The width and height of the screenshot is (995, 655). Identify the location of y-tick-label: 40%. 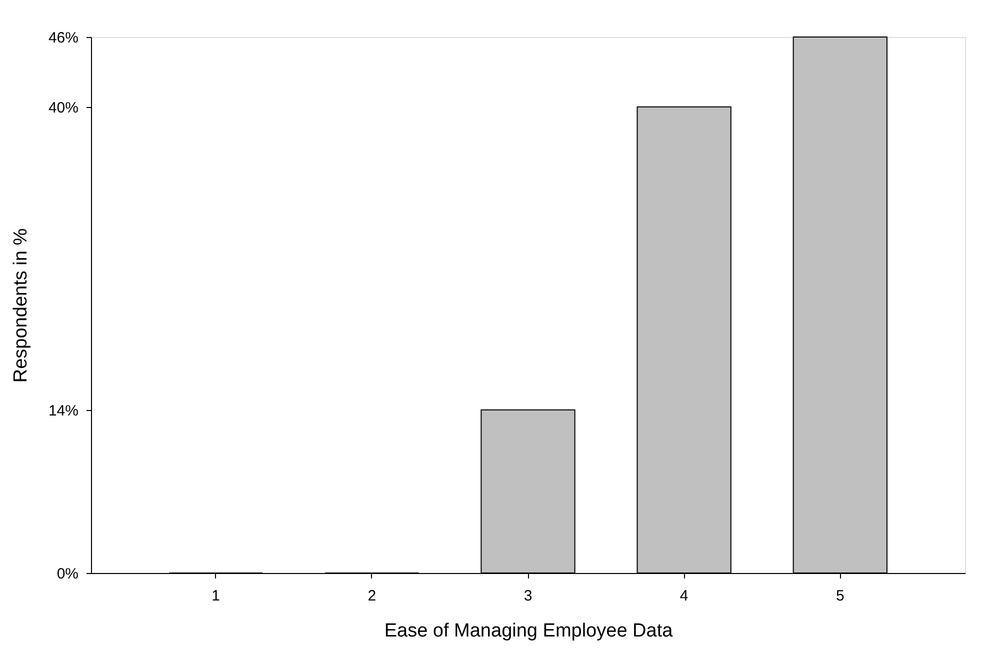
(63, 107).